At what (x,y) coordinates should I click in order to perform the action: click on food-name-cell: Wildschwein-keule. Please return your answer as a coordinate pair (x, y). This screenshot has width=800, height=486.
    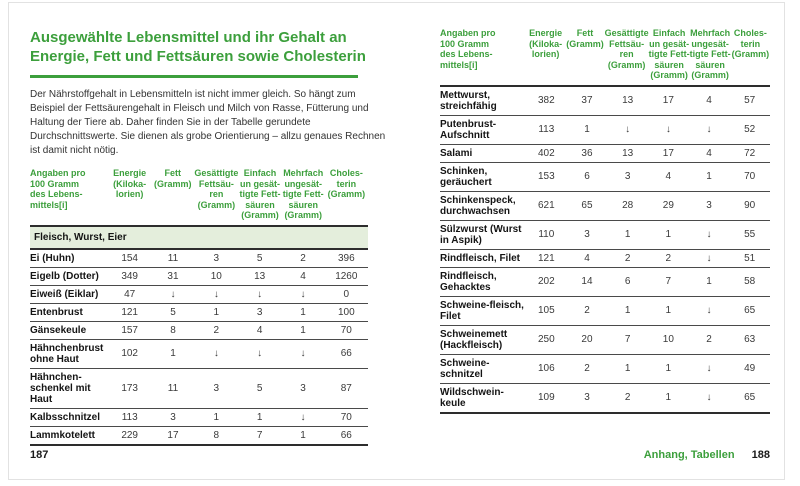
    Looking at the image, I should click on (472, 397).